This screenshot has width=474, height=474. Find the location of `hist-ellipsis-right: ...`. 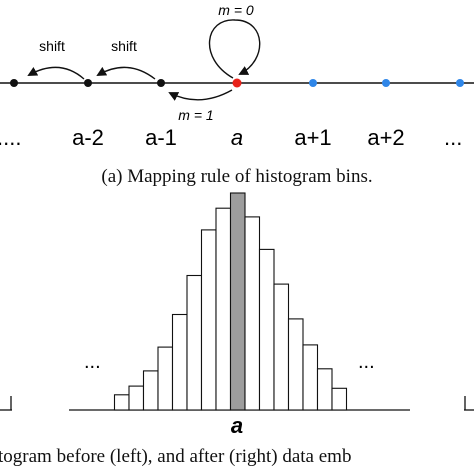

hist-ellipsis-right: ... is located at coordinates (366, 362).